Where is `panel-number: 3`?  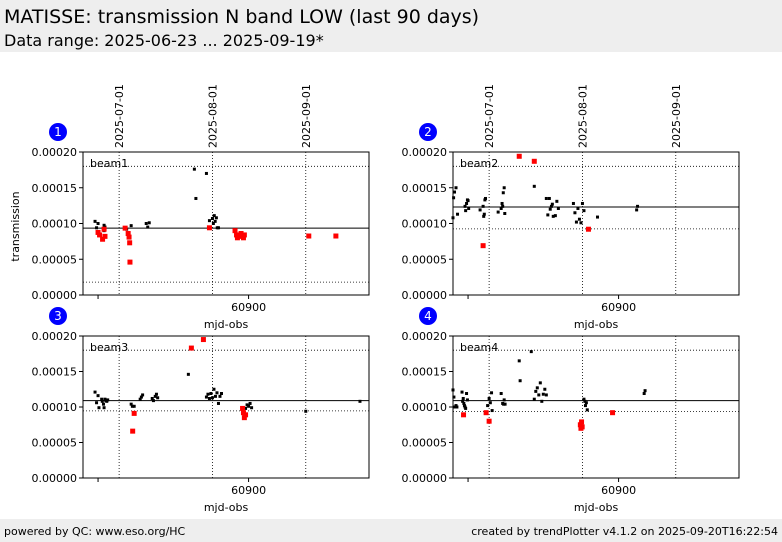 panel-number: 3 is located at coordinates (58, 316).